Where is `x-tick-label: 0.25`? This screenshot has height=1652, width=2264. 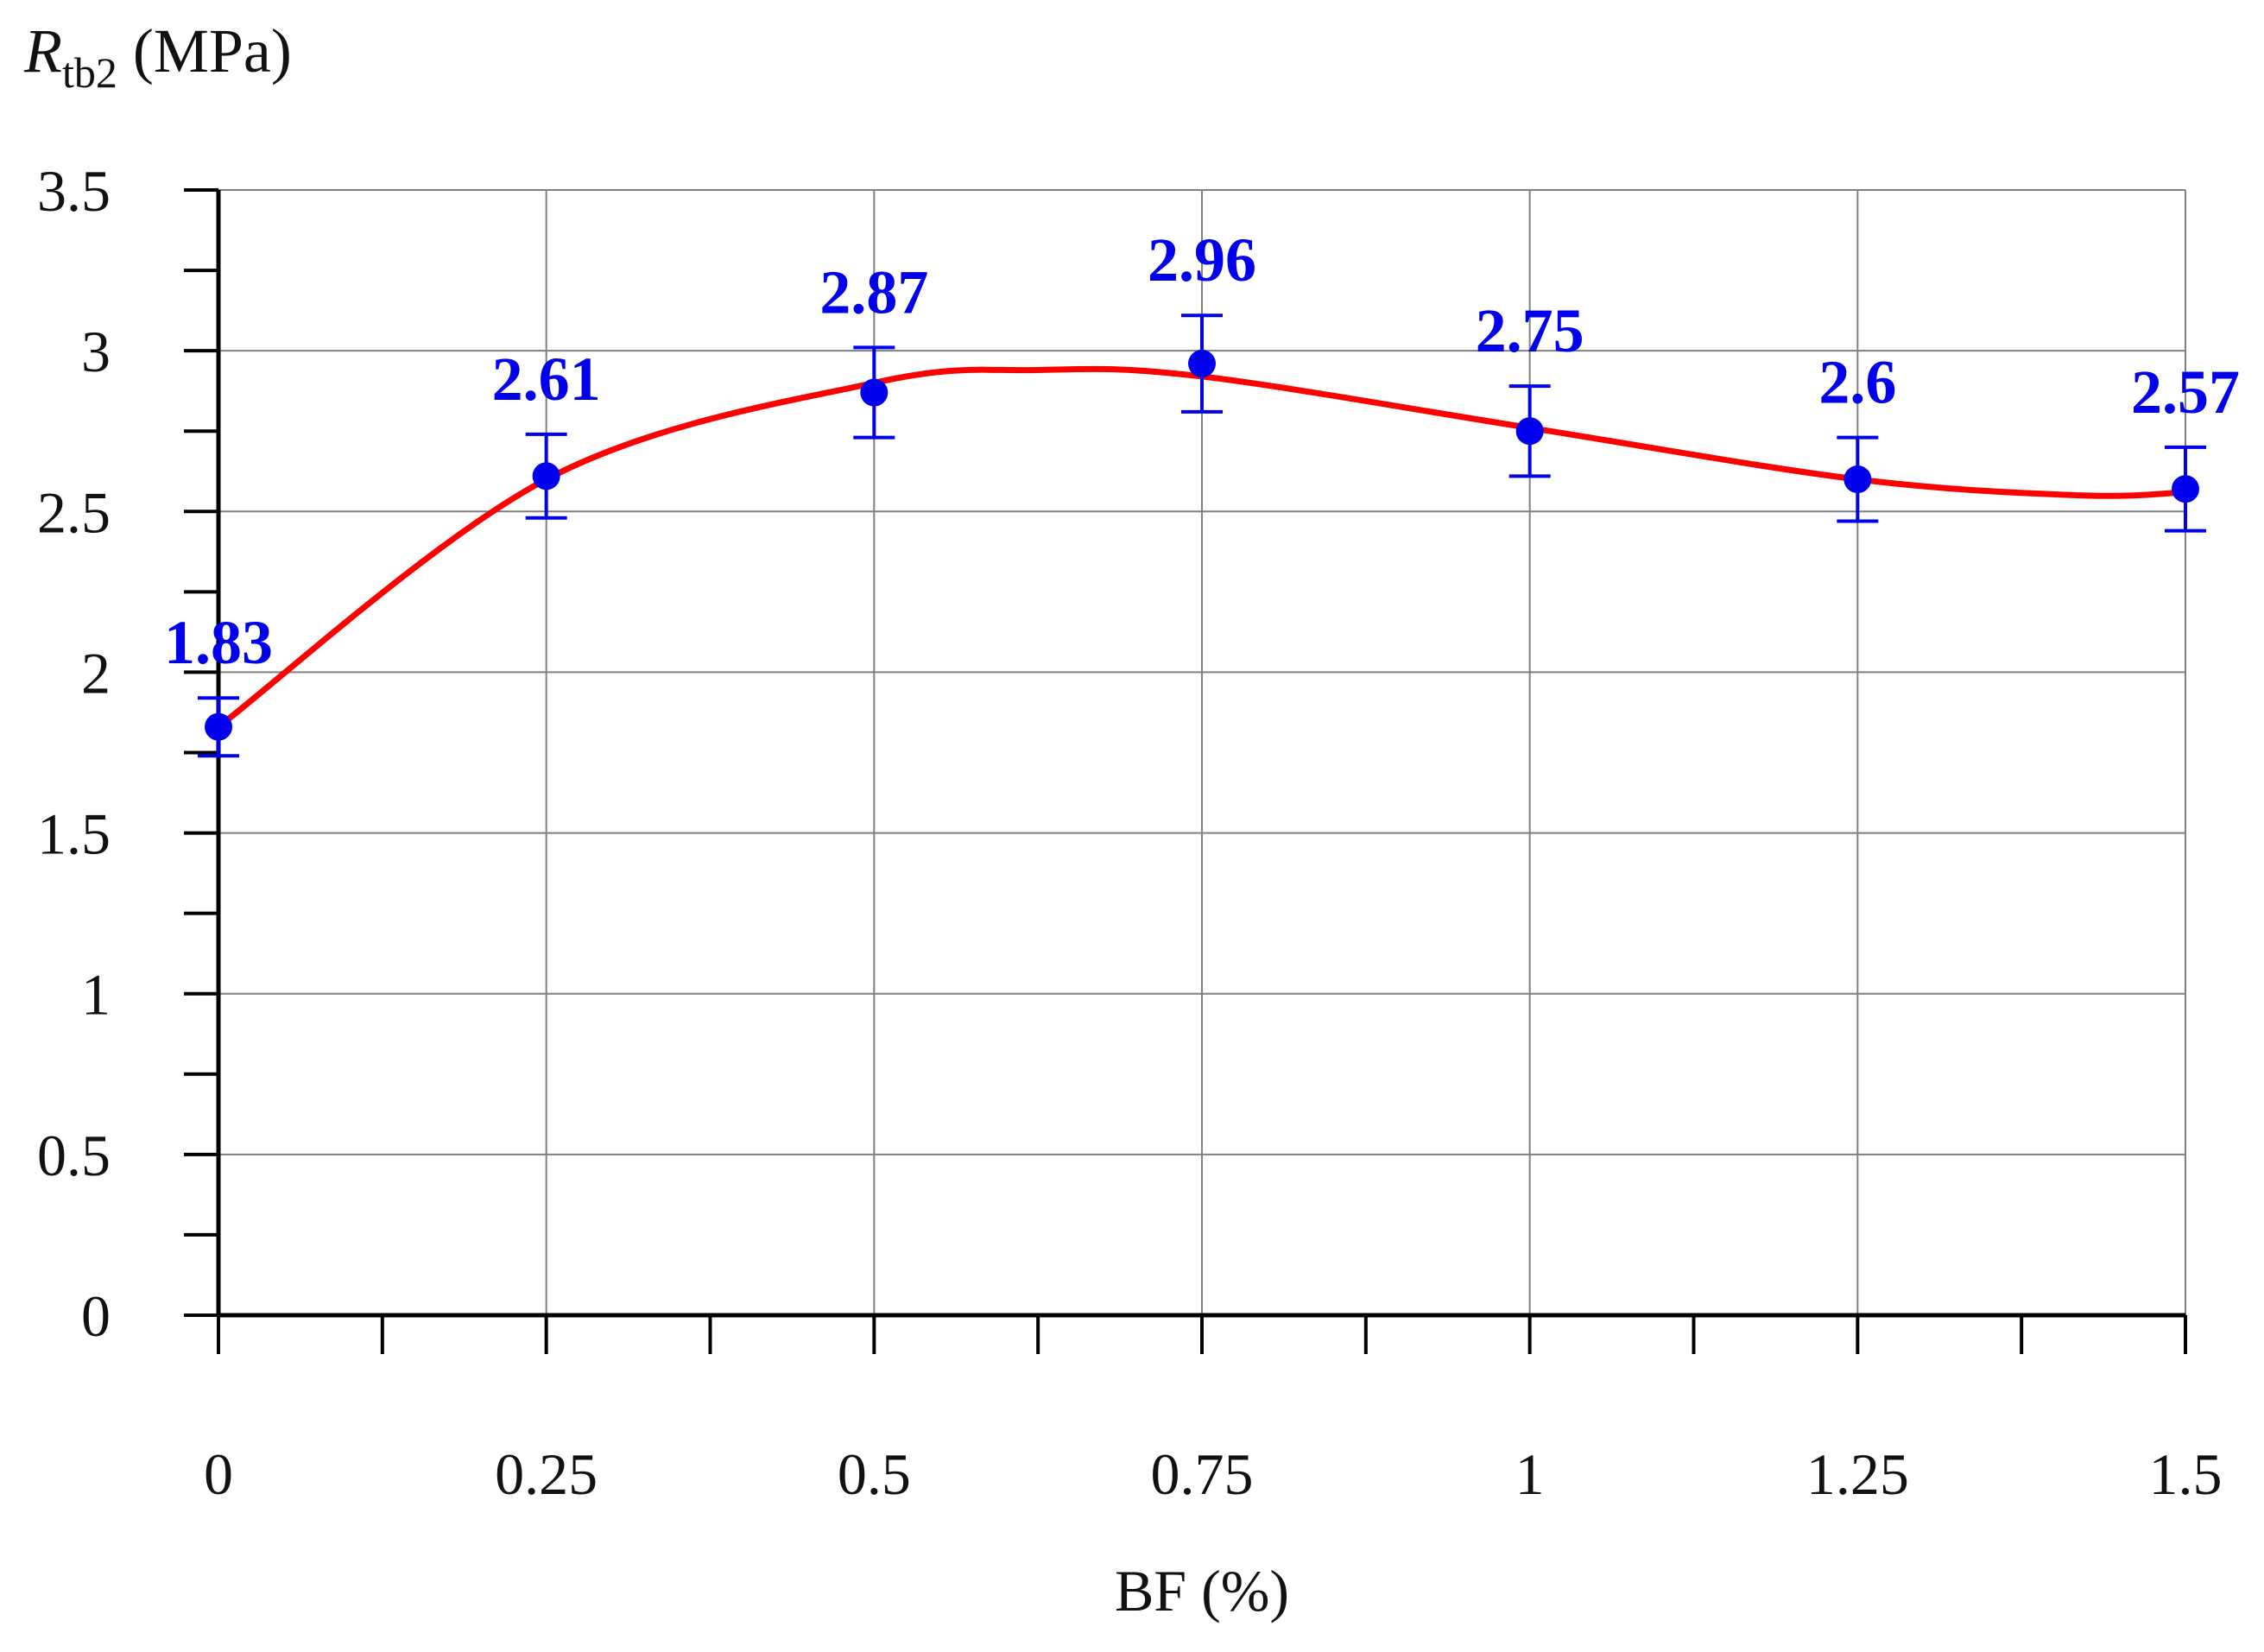 x-tick-label: 0.25 is located at coordinates (546, 1474).